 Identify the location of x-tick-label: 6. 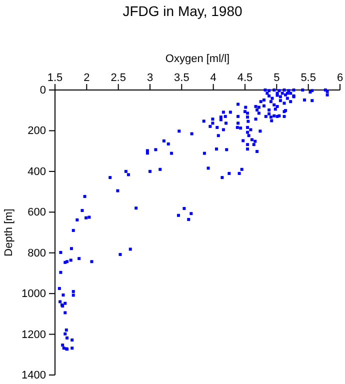
(340, 78).